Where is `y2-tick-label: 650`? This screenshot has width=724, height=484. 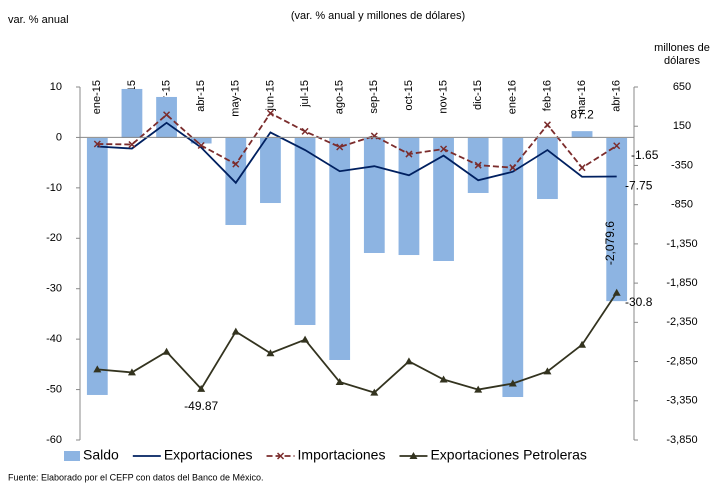
y2-tick-label: 650 is located at coordinates (682, 87).